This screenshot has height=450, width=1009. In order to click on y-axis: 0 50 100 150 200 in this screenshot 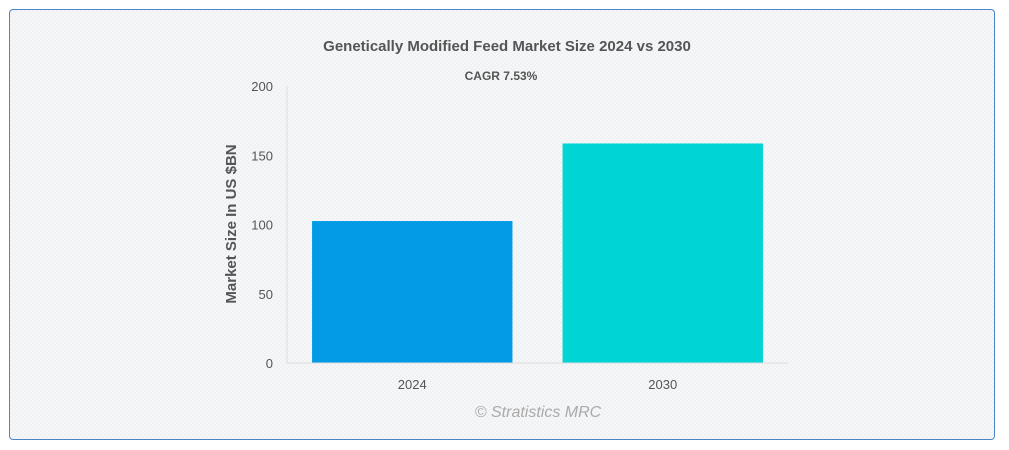, I will do `click(269, 225)`.